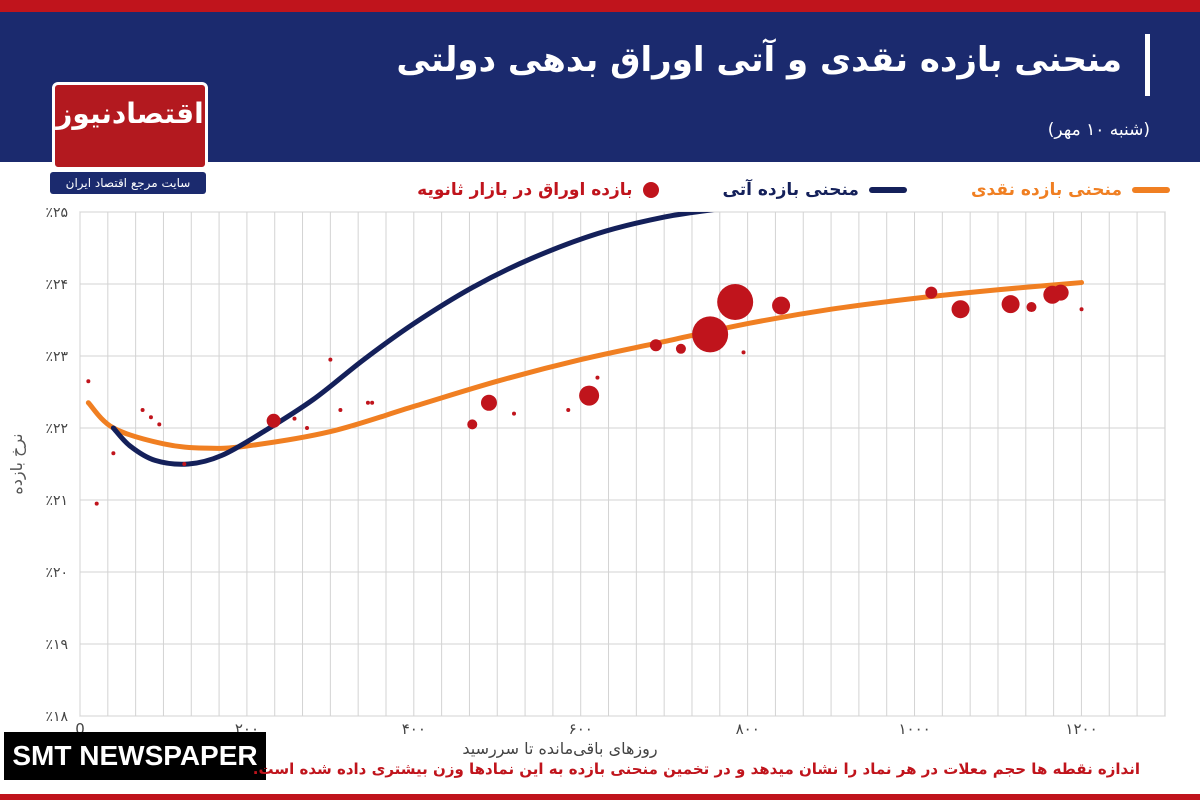  What do you see at coordinates (128, 183) in the screenshot?
I see `brand-subtitle: سایت مرجع اقتصاد ایران` at bounding box center [128, 183].